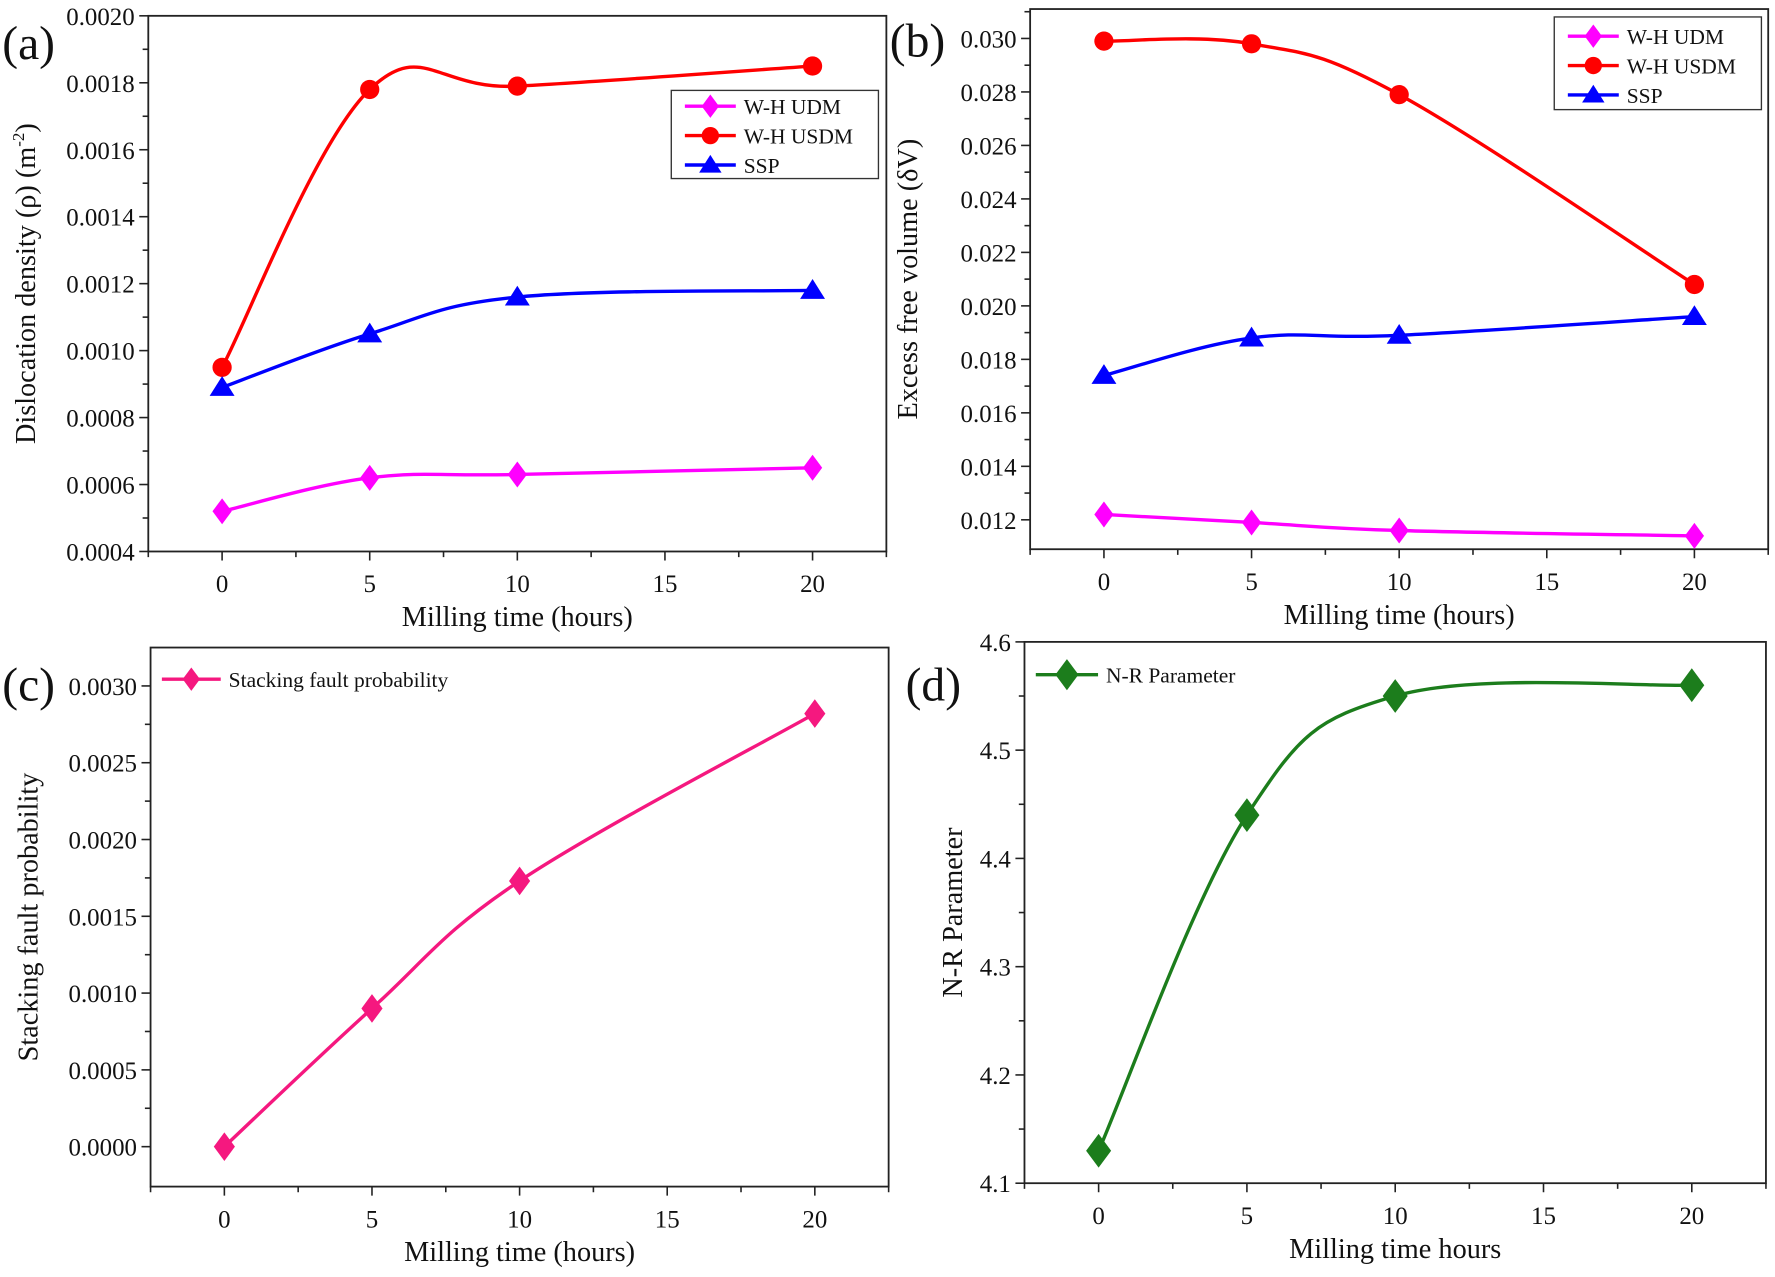  What do you see at coordinates (100, 419) in the screenshot?
I see `y-tick-label: 0.0008` at bounding box center [100, 419].